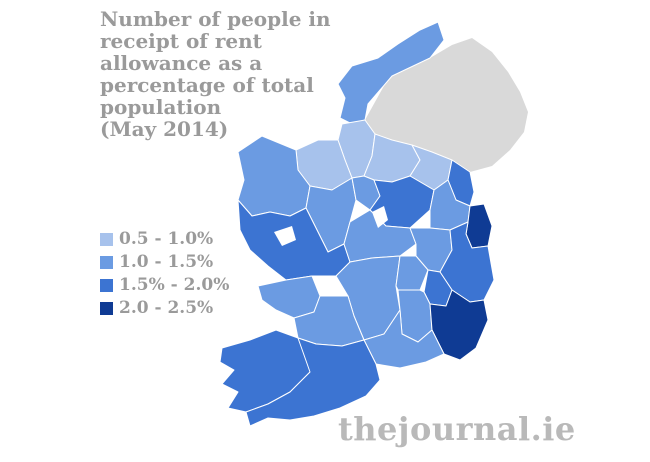  Describe the element at coordinates (207, 85) in the screenshot. I see `title-line: percentage of total` at that location.